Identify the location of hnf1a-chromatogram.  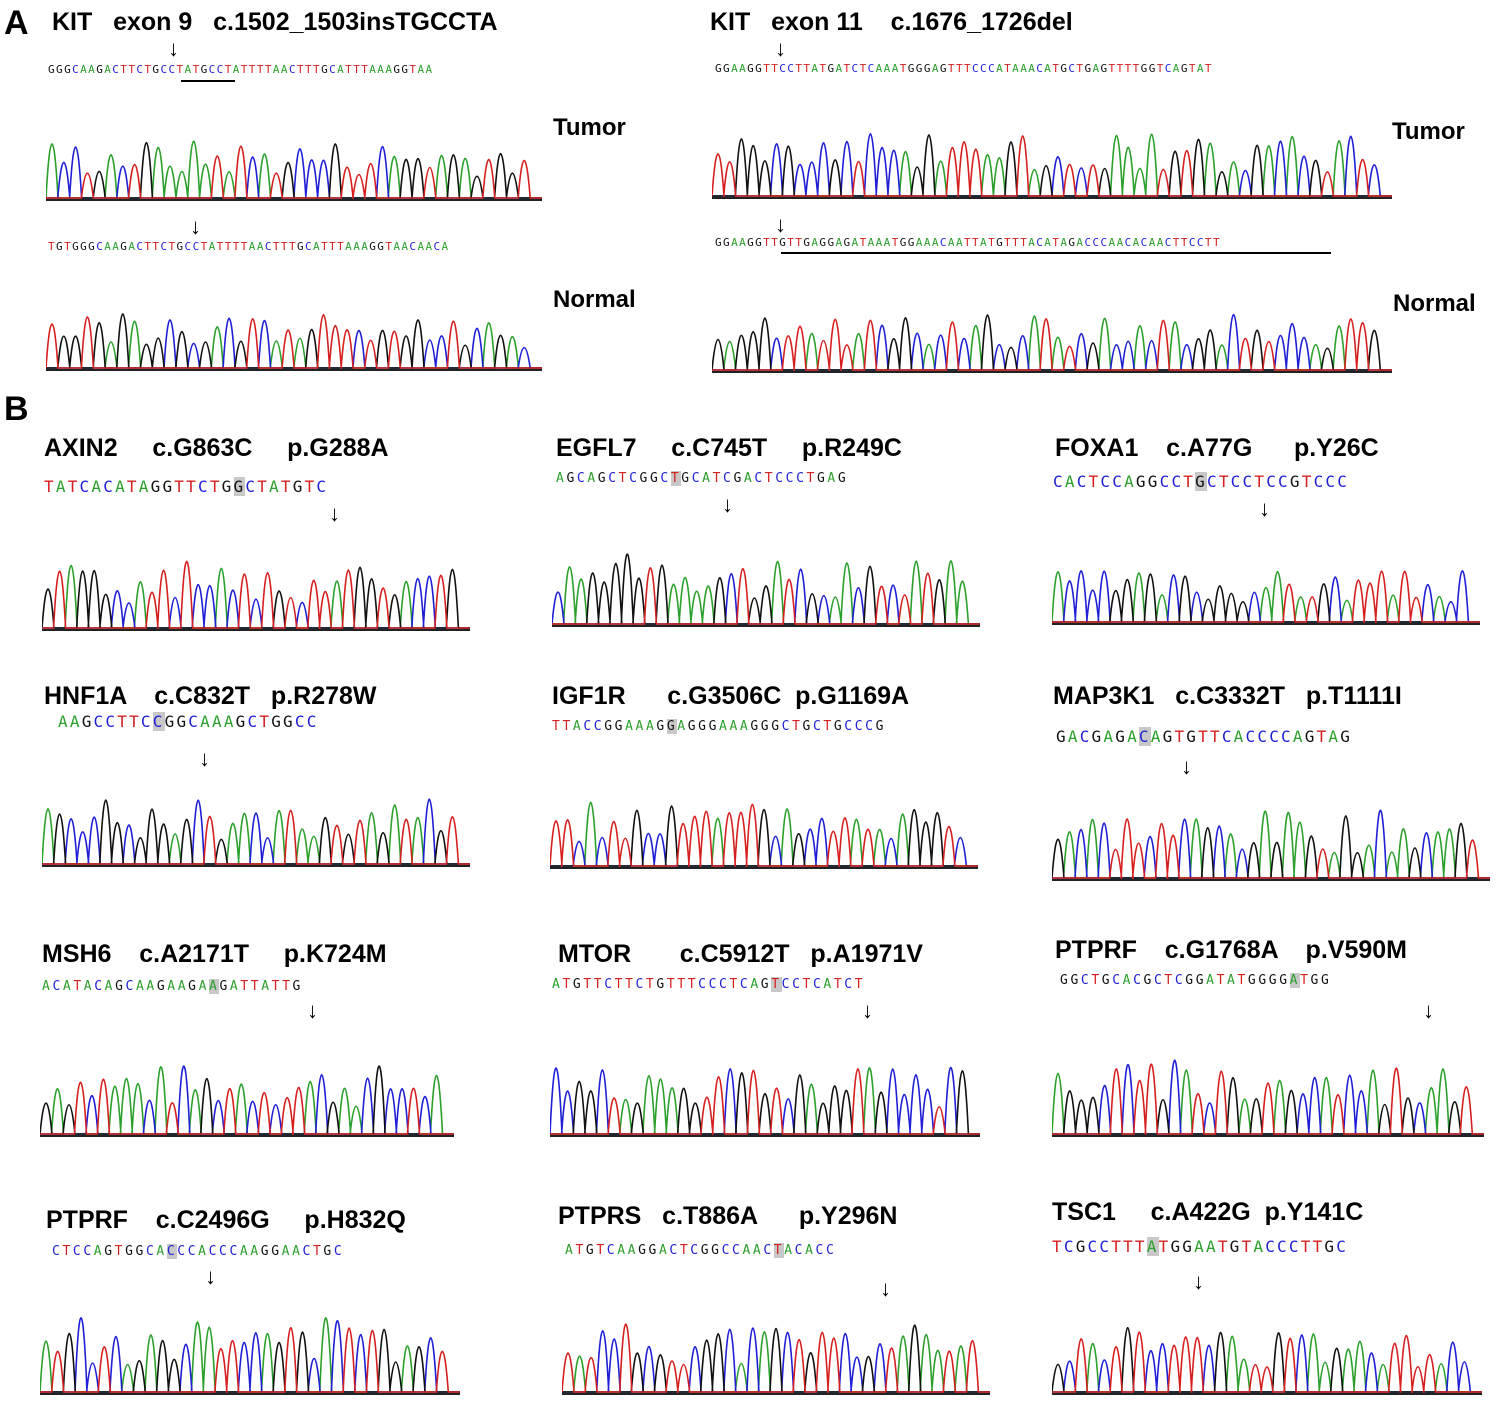
(256, 802).